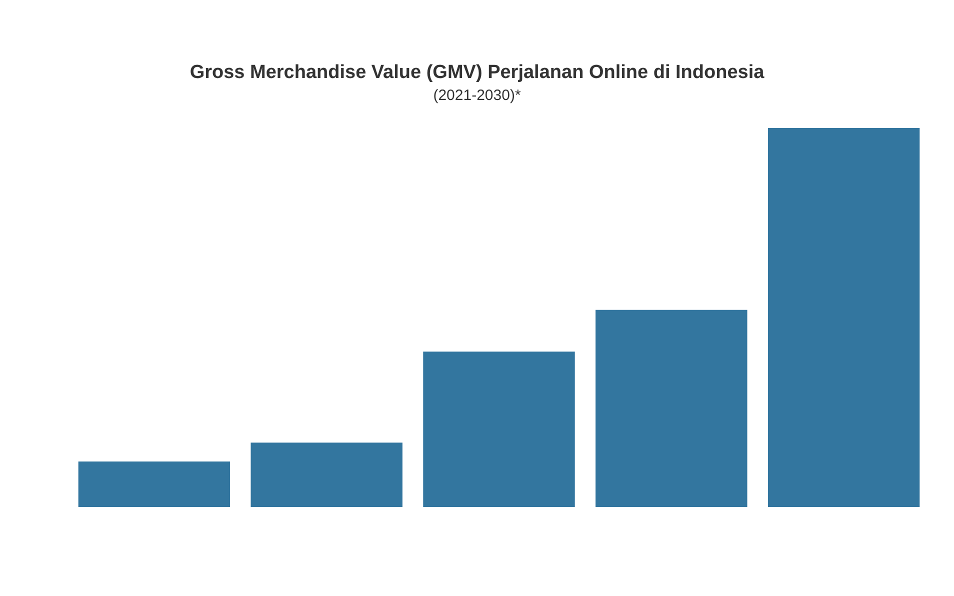  Describe the element at coordinates (477, 95) in the screenshot. I see `chart-subtitle: (2021-2030)*` at that location.